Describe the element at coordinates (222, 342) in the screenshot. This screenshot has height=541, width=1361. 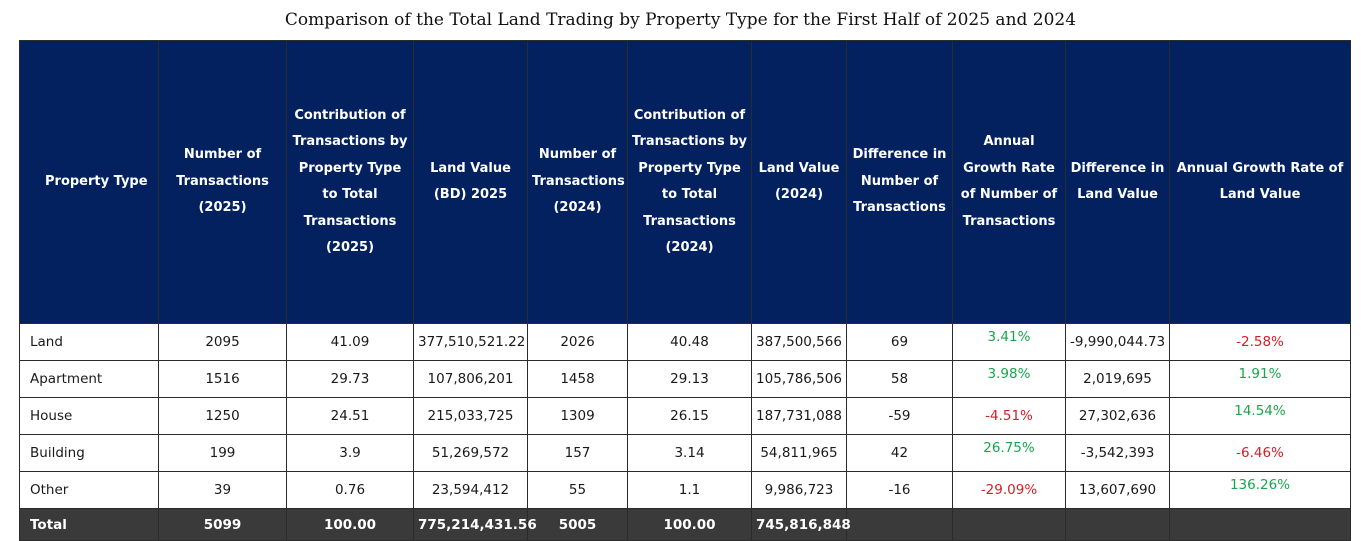
I see `table-cell: 2095` at that location.